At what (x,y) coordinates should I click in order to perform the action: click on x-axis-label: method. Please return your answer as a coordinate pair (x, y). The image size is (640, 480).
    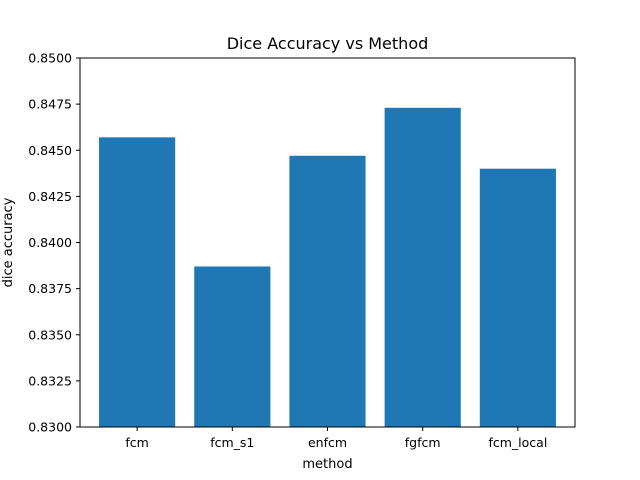
    Looking at the image, I should click on (327, 464).